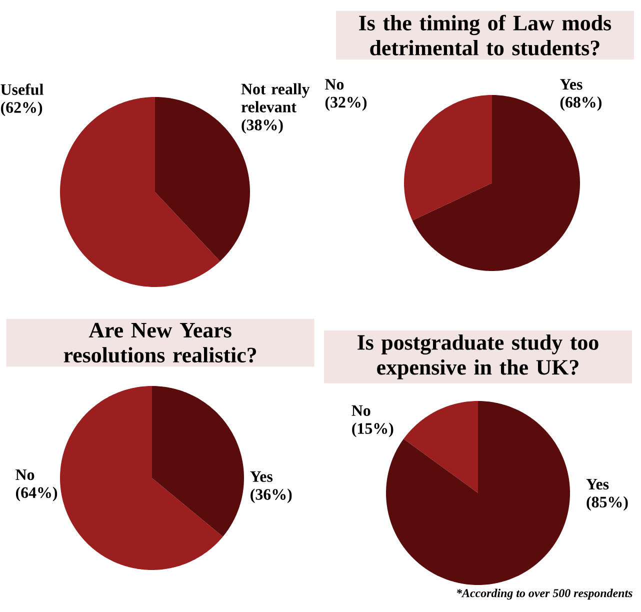 The width and height of the screenshot is (641, 612). What do you see at coordinates (581, 103) in the screenshot?
I see `data-label: (68%)` at bounding box center [581, 103].